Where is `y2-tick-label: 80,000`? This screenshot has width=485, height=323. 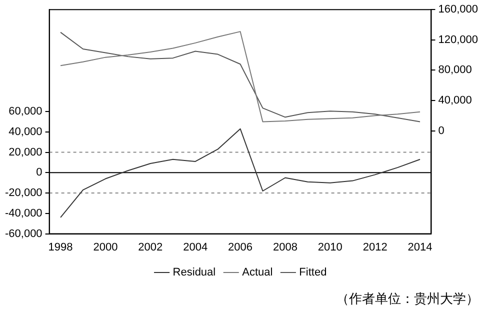
y2-tick-label: 80,000 is located at coordinates (455, 70).